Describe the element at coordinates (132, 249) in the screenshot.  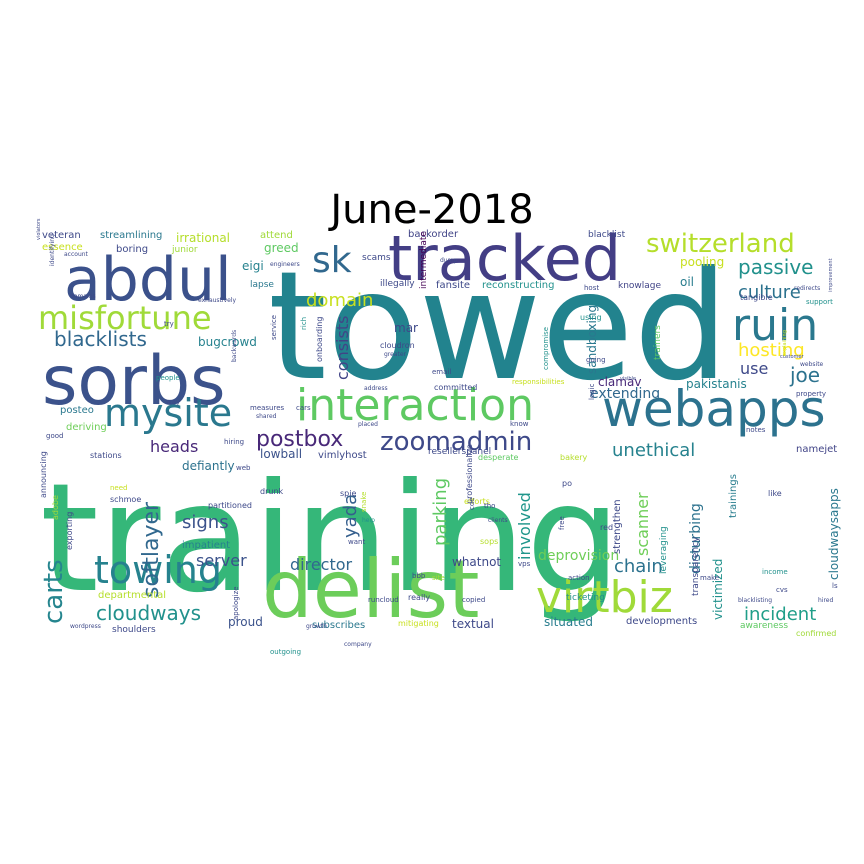
I see `word-boring: boring` at that location.